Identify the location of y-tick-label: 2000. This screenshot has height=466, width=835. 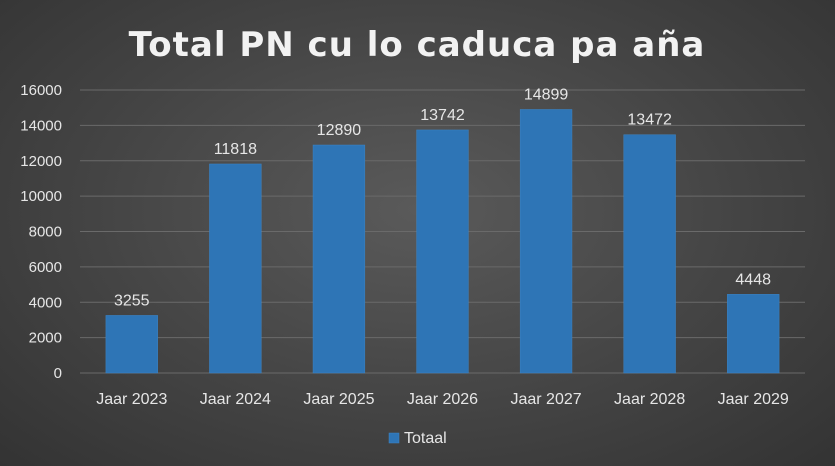
(45, 338).